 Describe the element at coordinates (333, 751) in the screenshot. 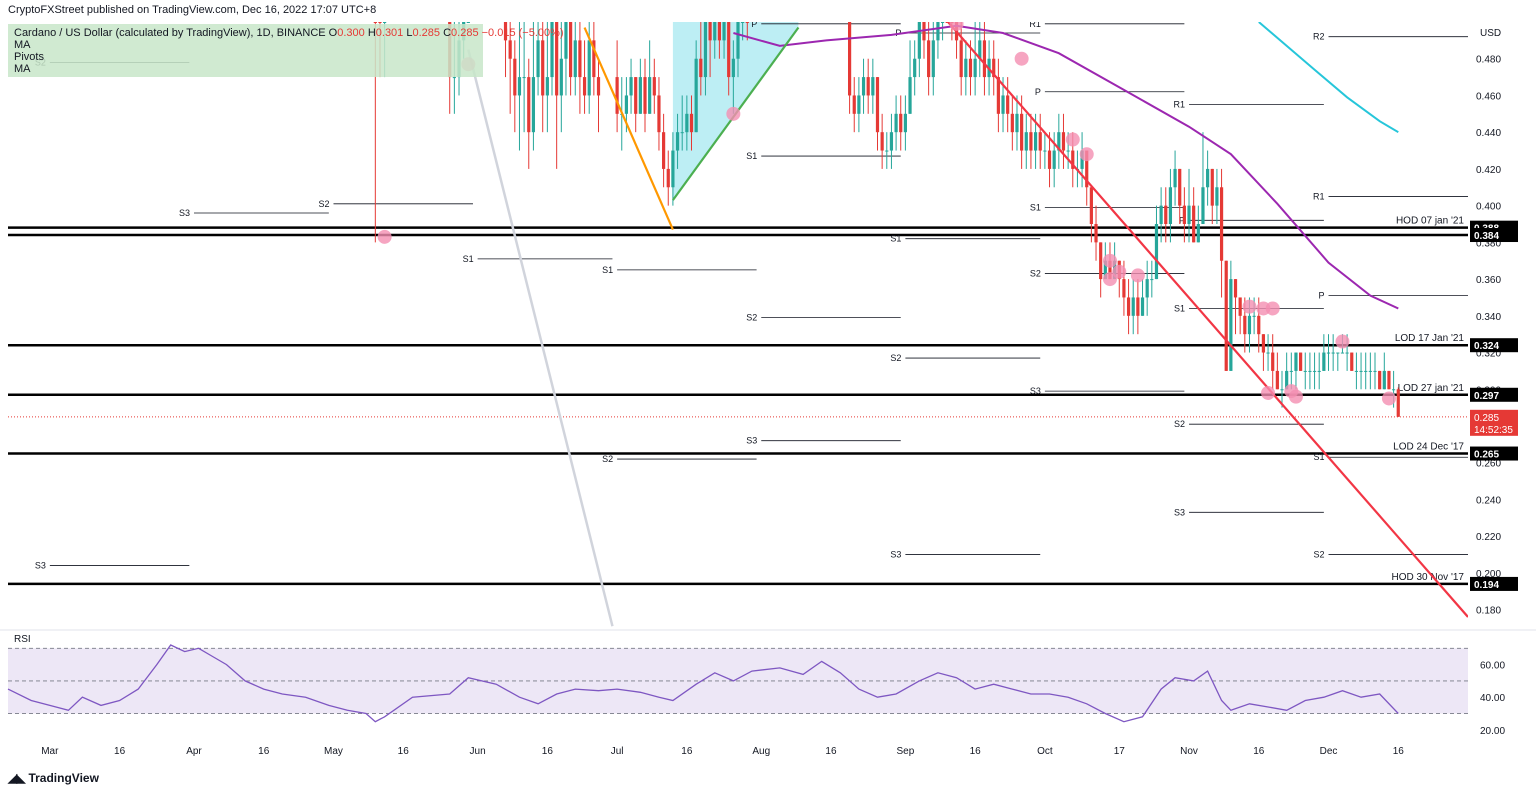

I see `x-tick-label-4: May` at that location.